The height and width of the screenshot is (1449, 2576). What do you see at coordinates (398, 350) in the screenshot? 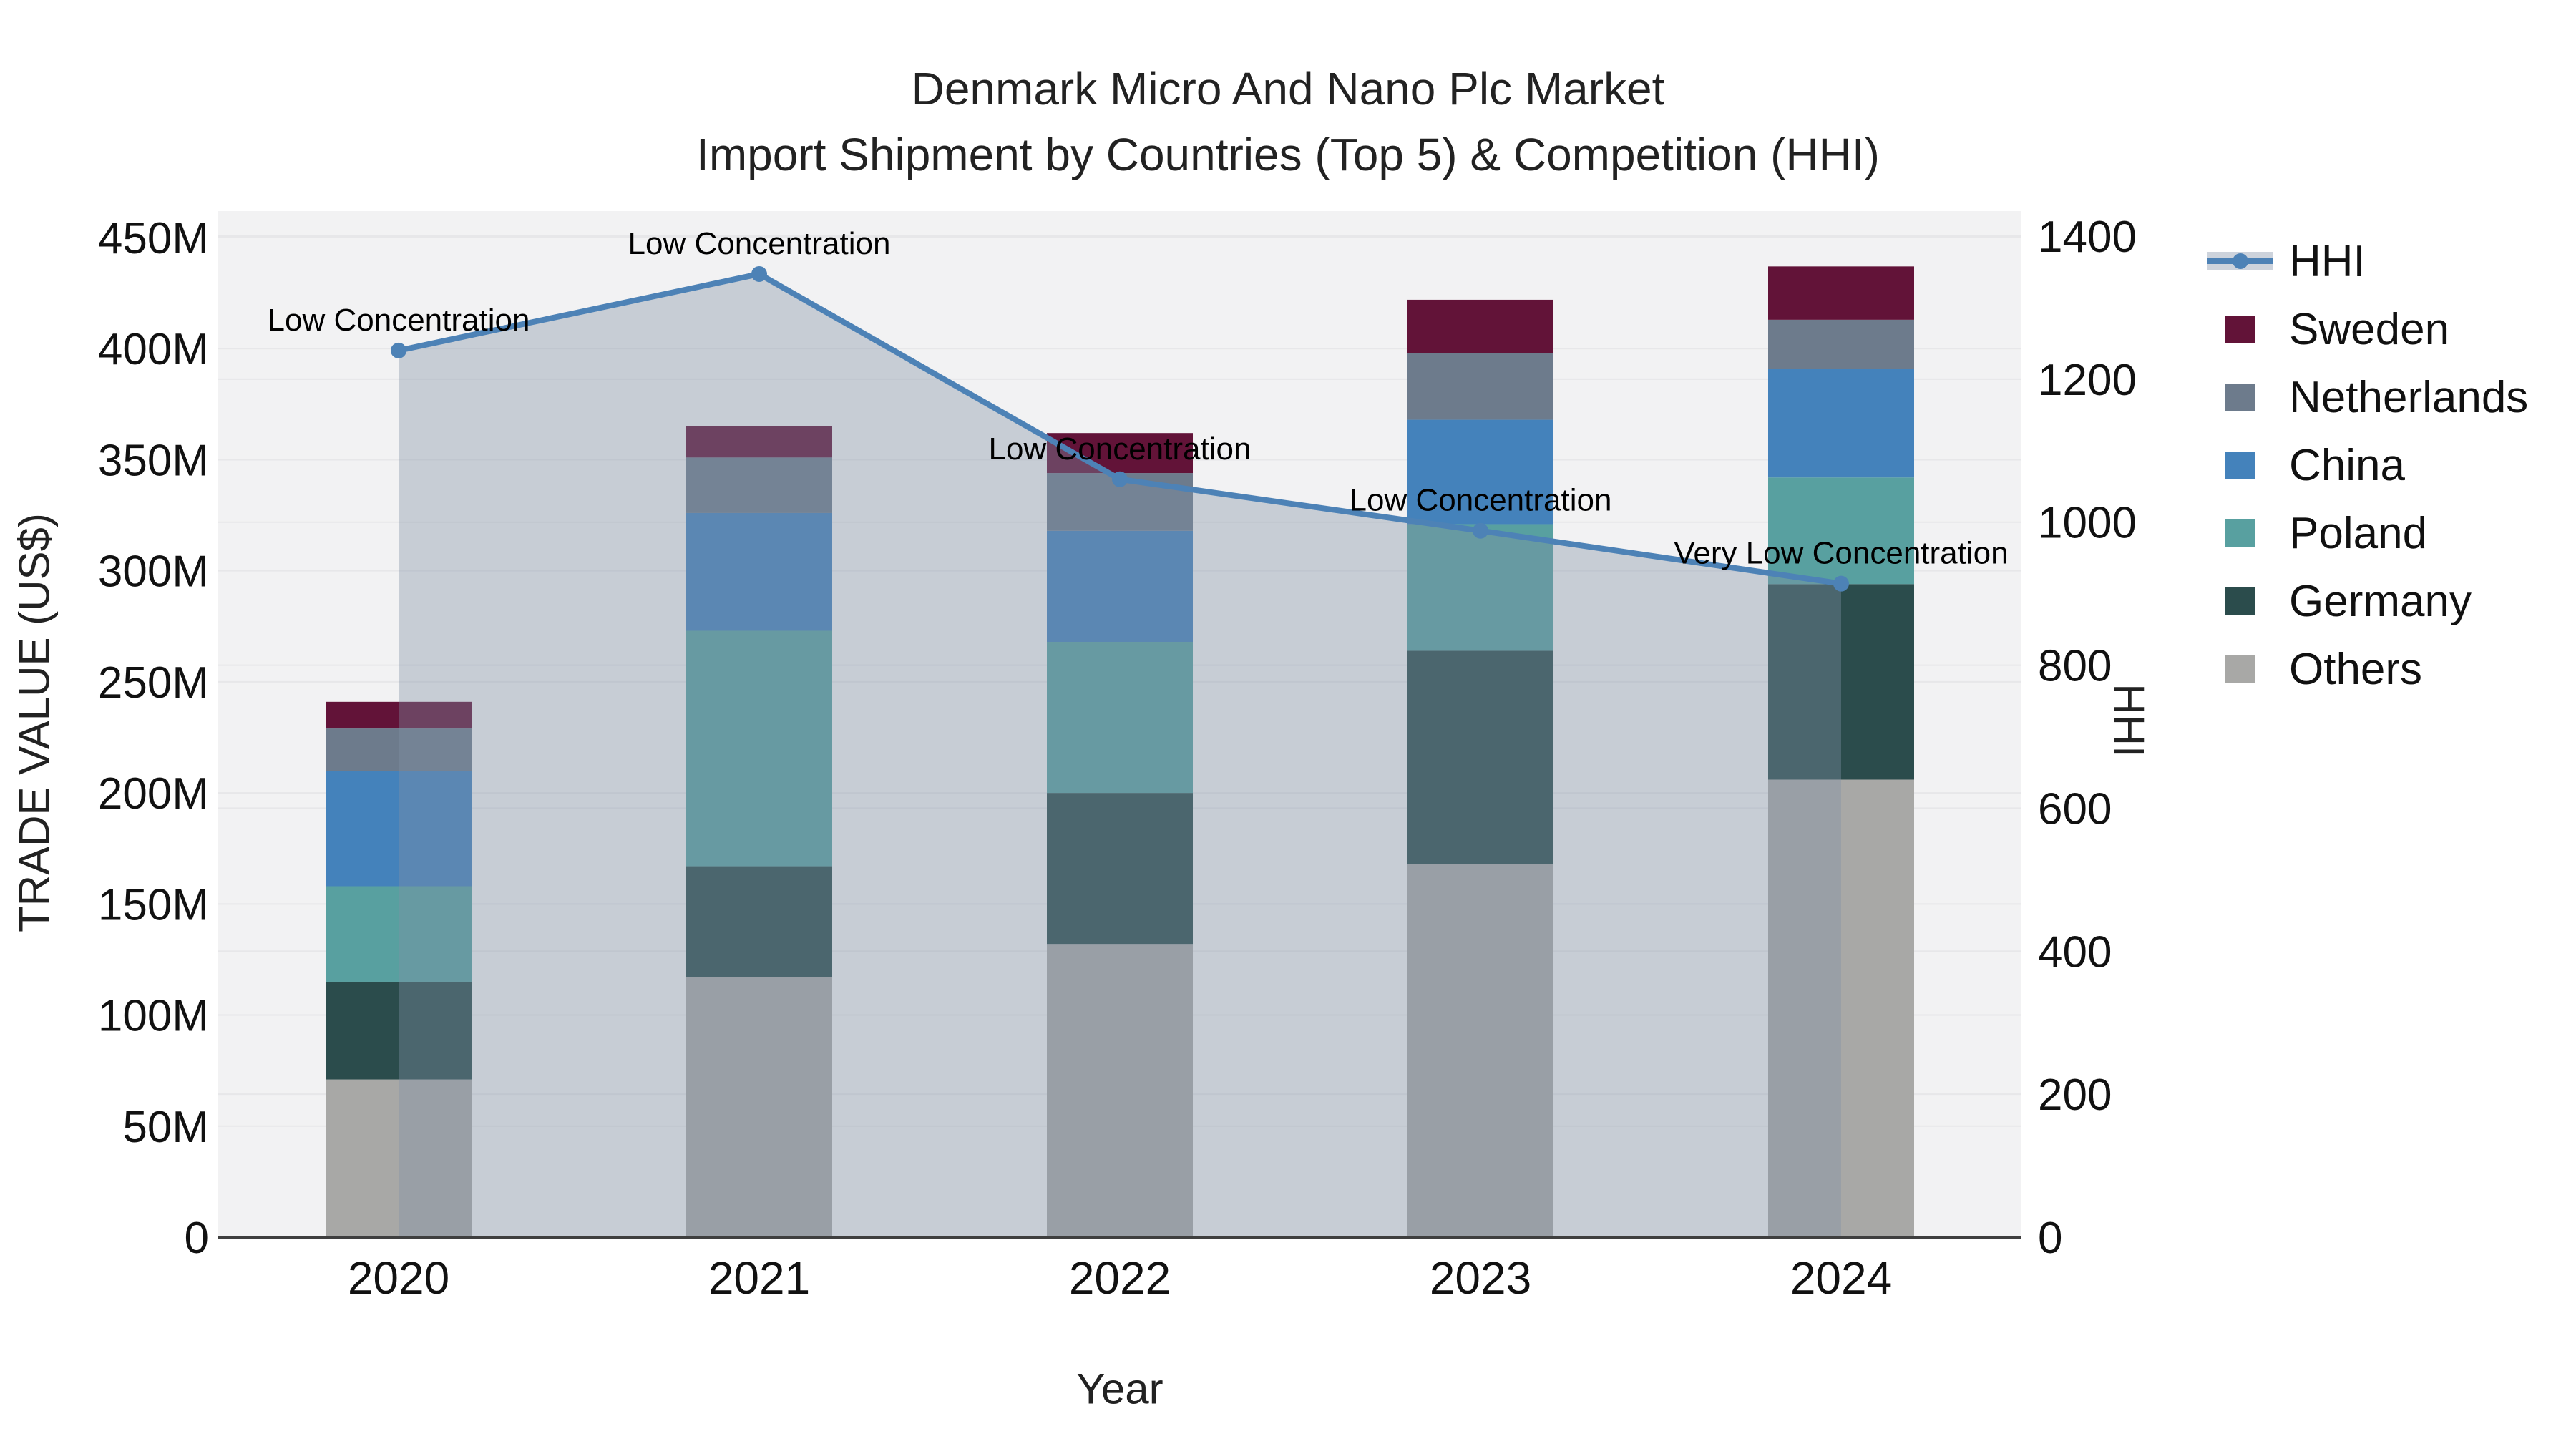
I see `hhi-marker-2020` at bounding box center [398, 350].